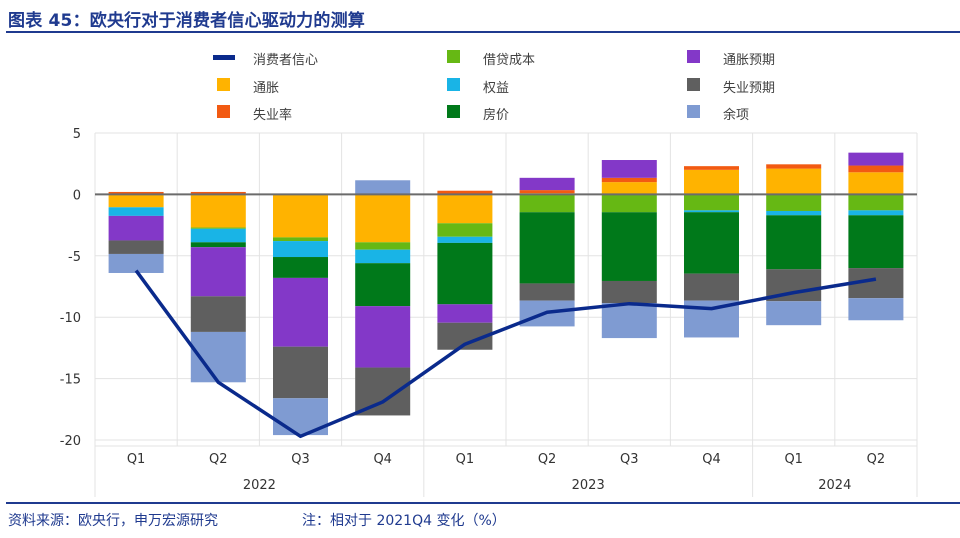  Describe the element at coordinates (77, 195) in the screenshot. I see `y-tick-label: 0` at that location.